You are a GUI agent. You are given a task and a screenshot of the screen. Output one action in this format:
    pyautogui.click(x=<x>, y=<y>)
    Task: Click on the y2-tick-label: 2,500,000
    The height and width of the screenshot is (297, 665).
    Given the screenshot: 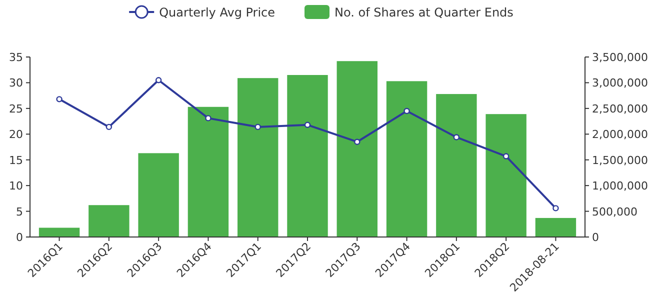 What is the action you would take?
    pyautogui.click(x=620, y=109)
    